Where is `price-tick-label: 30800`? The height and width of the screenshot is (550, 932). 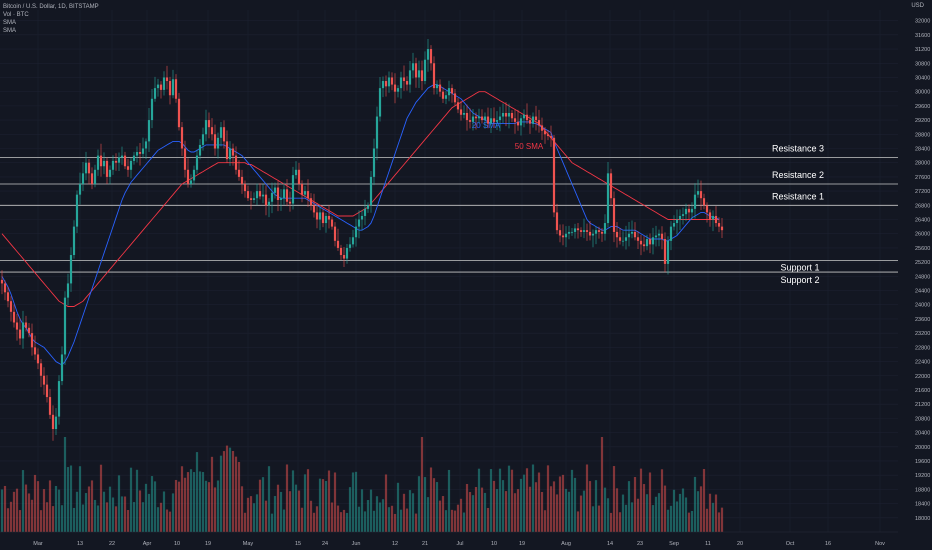
price-tick-label: 30800 is located at coordinates (922, 64).